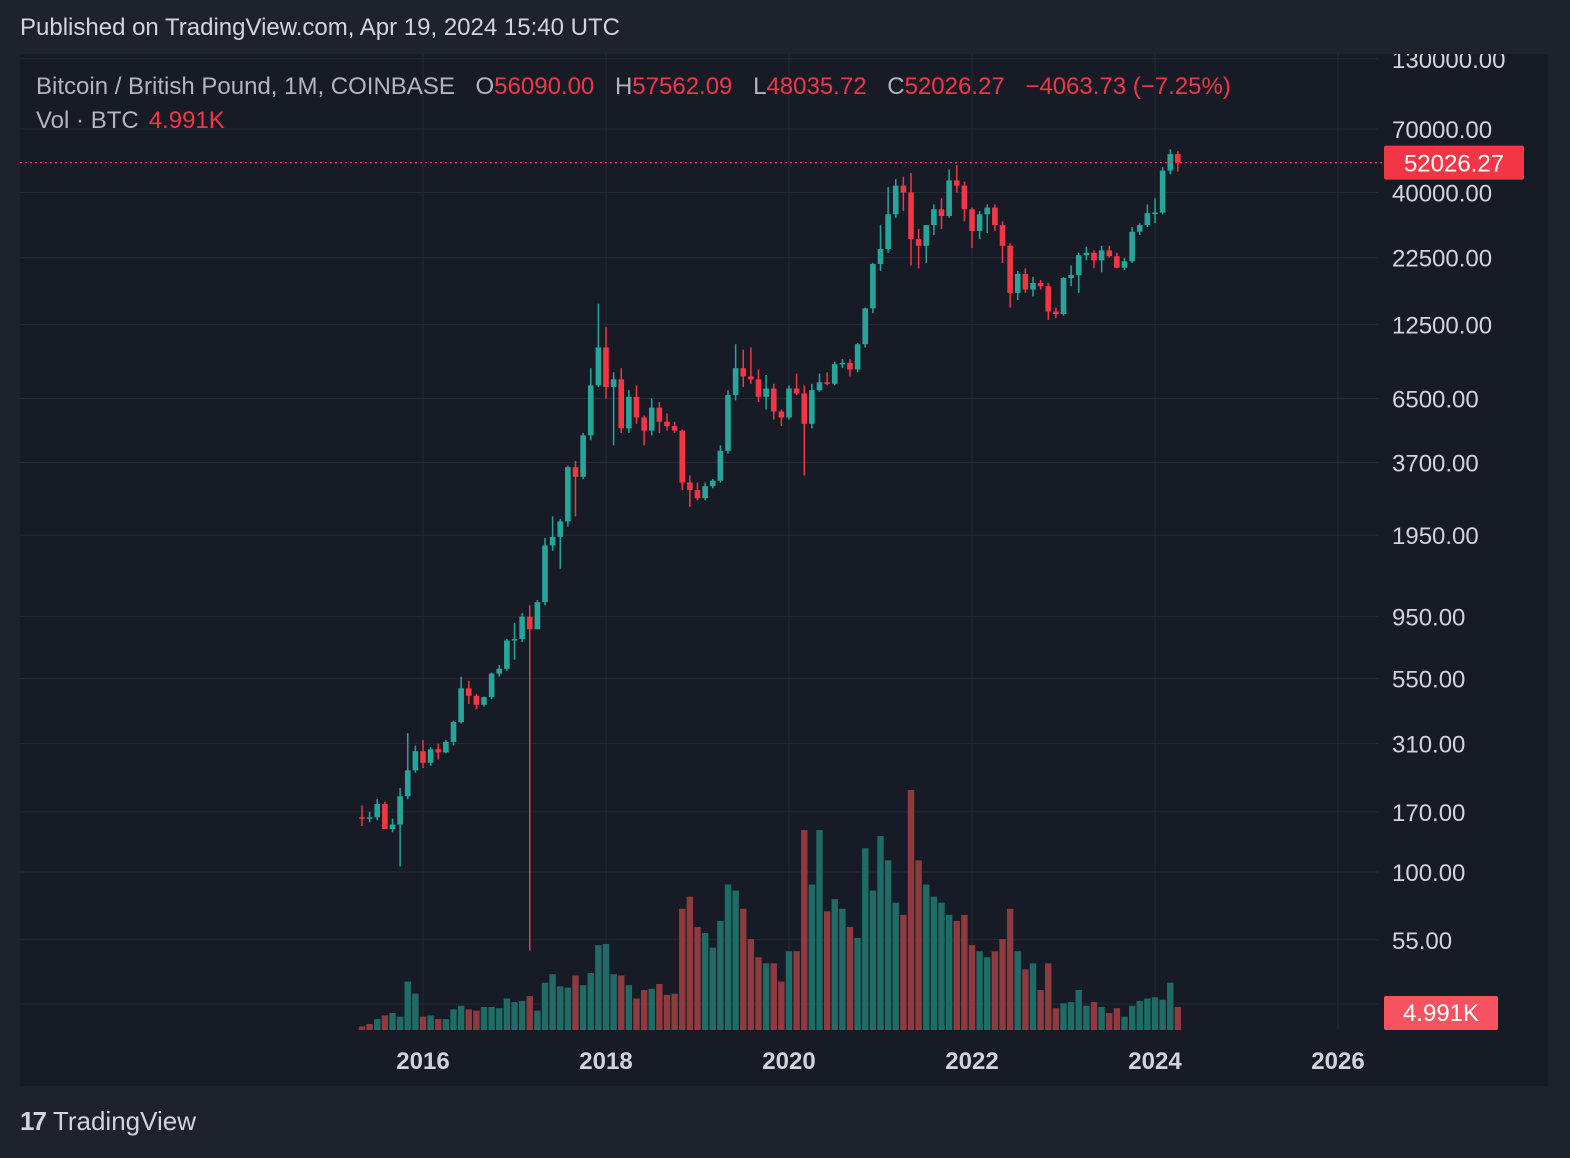 Image resolution: width=1570 pixels, height=1158 pixels. Describe the element at coordinates (760, 86) in the screenshot. I see `low-label: L` at that location.